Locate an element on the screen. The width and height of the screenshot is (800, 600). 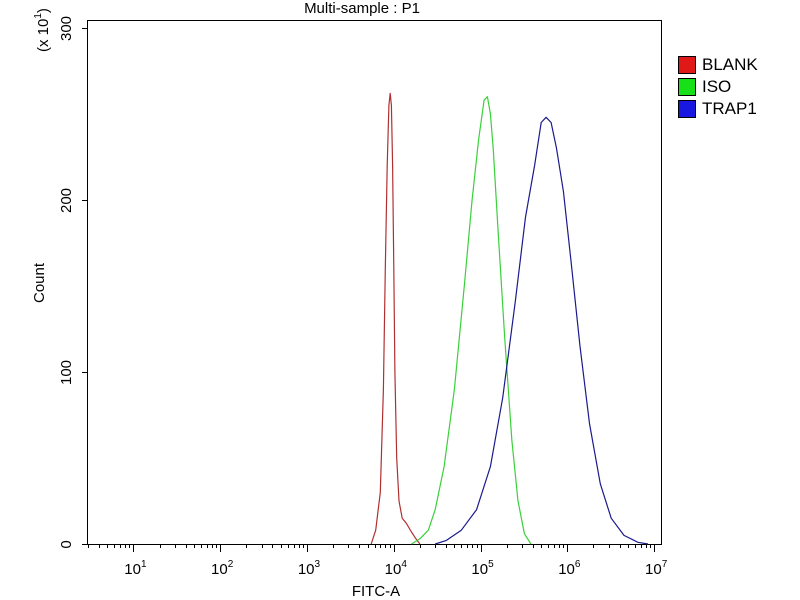
y-tick-label: 200 is located at coordinates (66, 200).